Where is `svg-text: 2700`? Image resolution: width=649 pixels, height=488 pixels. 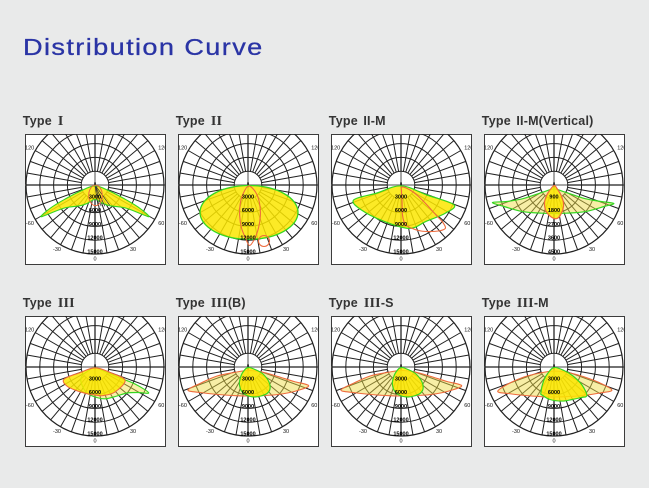
svg-text: 2700 is located at coordinates (554, 225).